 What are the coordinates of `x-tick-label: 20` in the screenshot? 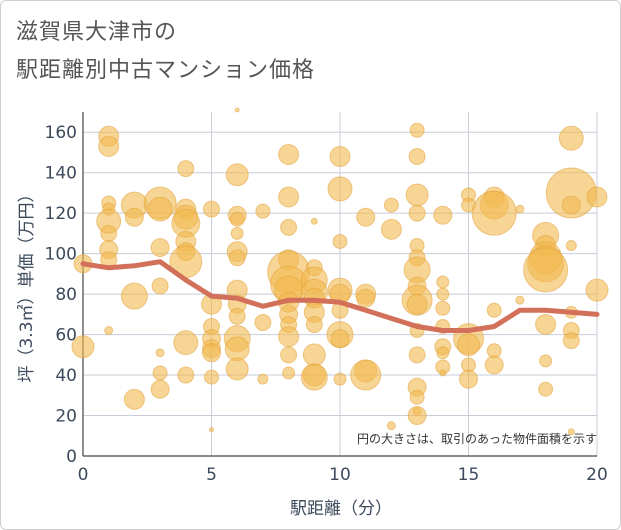 It's located at (597, 475).